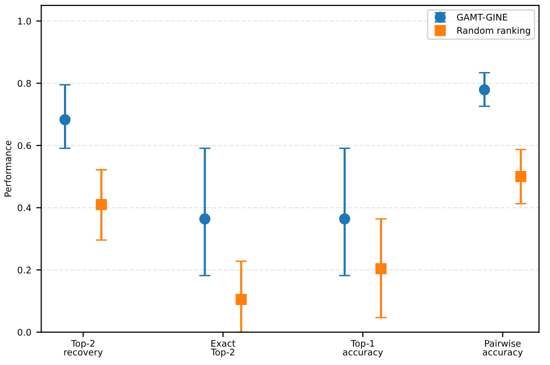  Describe the element at coordinates (482, 17) in the screenshot. I see `legend-label: GAMT-GINE` at that location.